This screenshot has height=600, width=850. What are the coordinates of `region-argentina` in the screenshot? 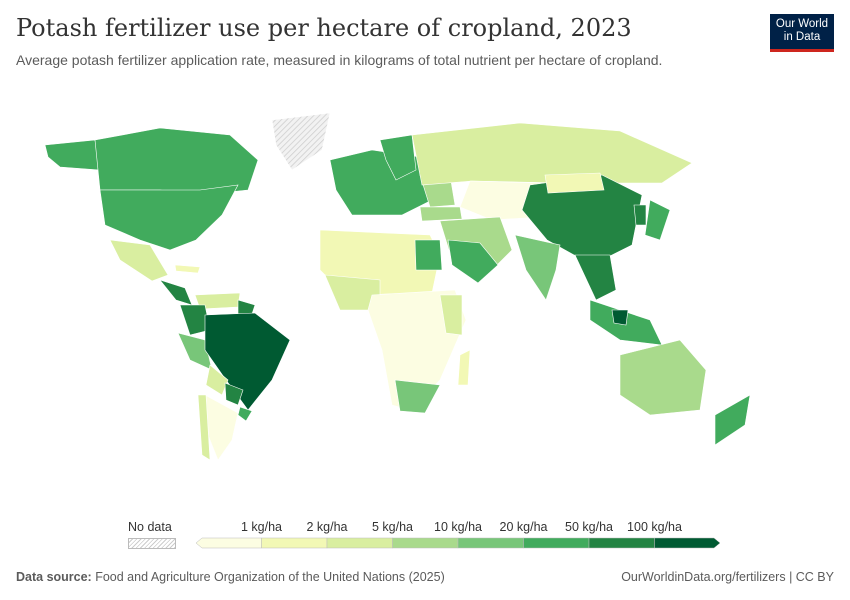 It's located at (221, 427).